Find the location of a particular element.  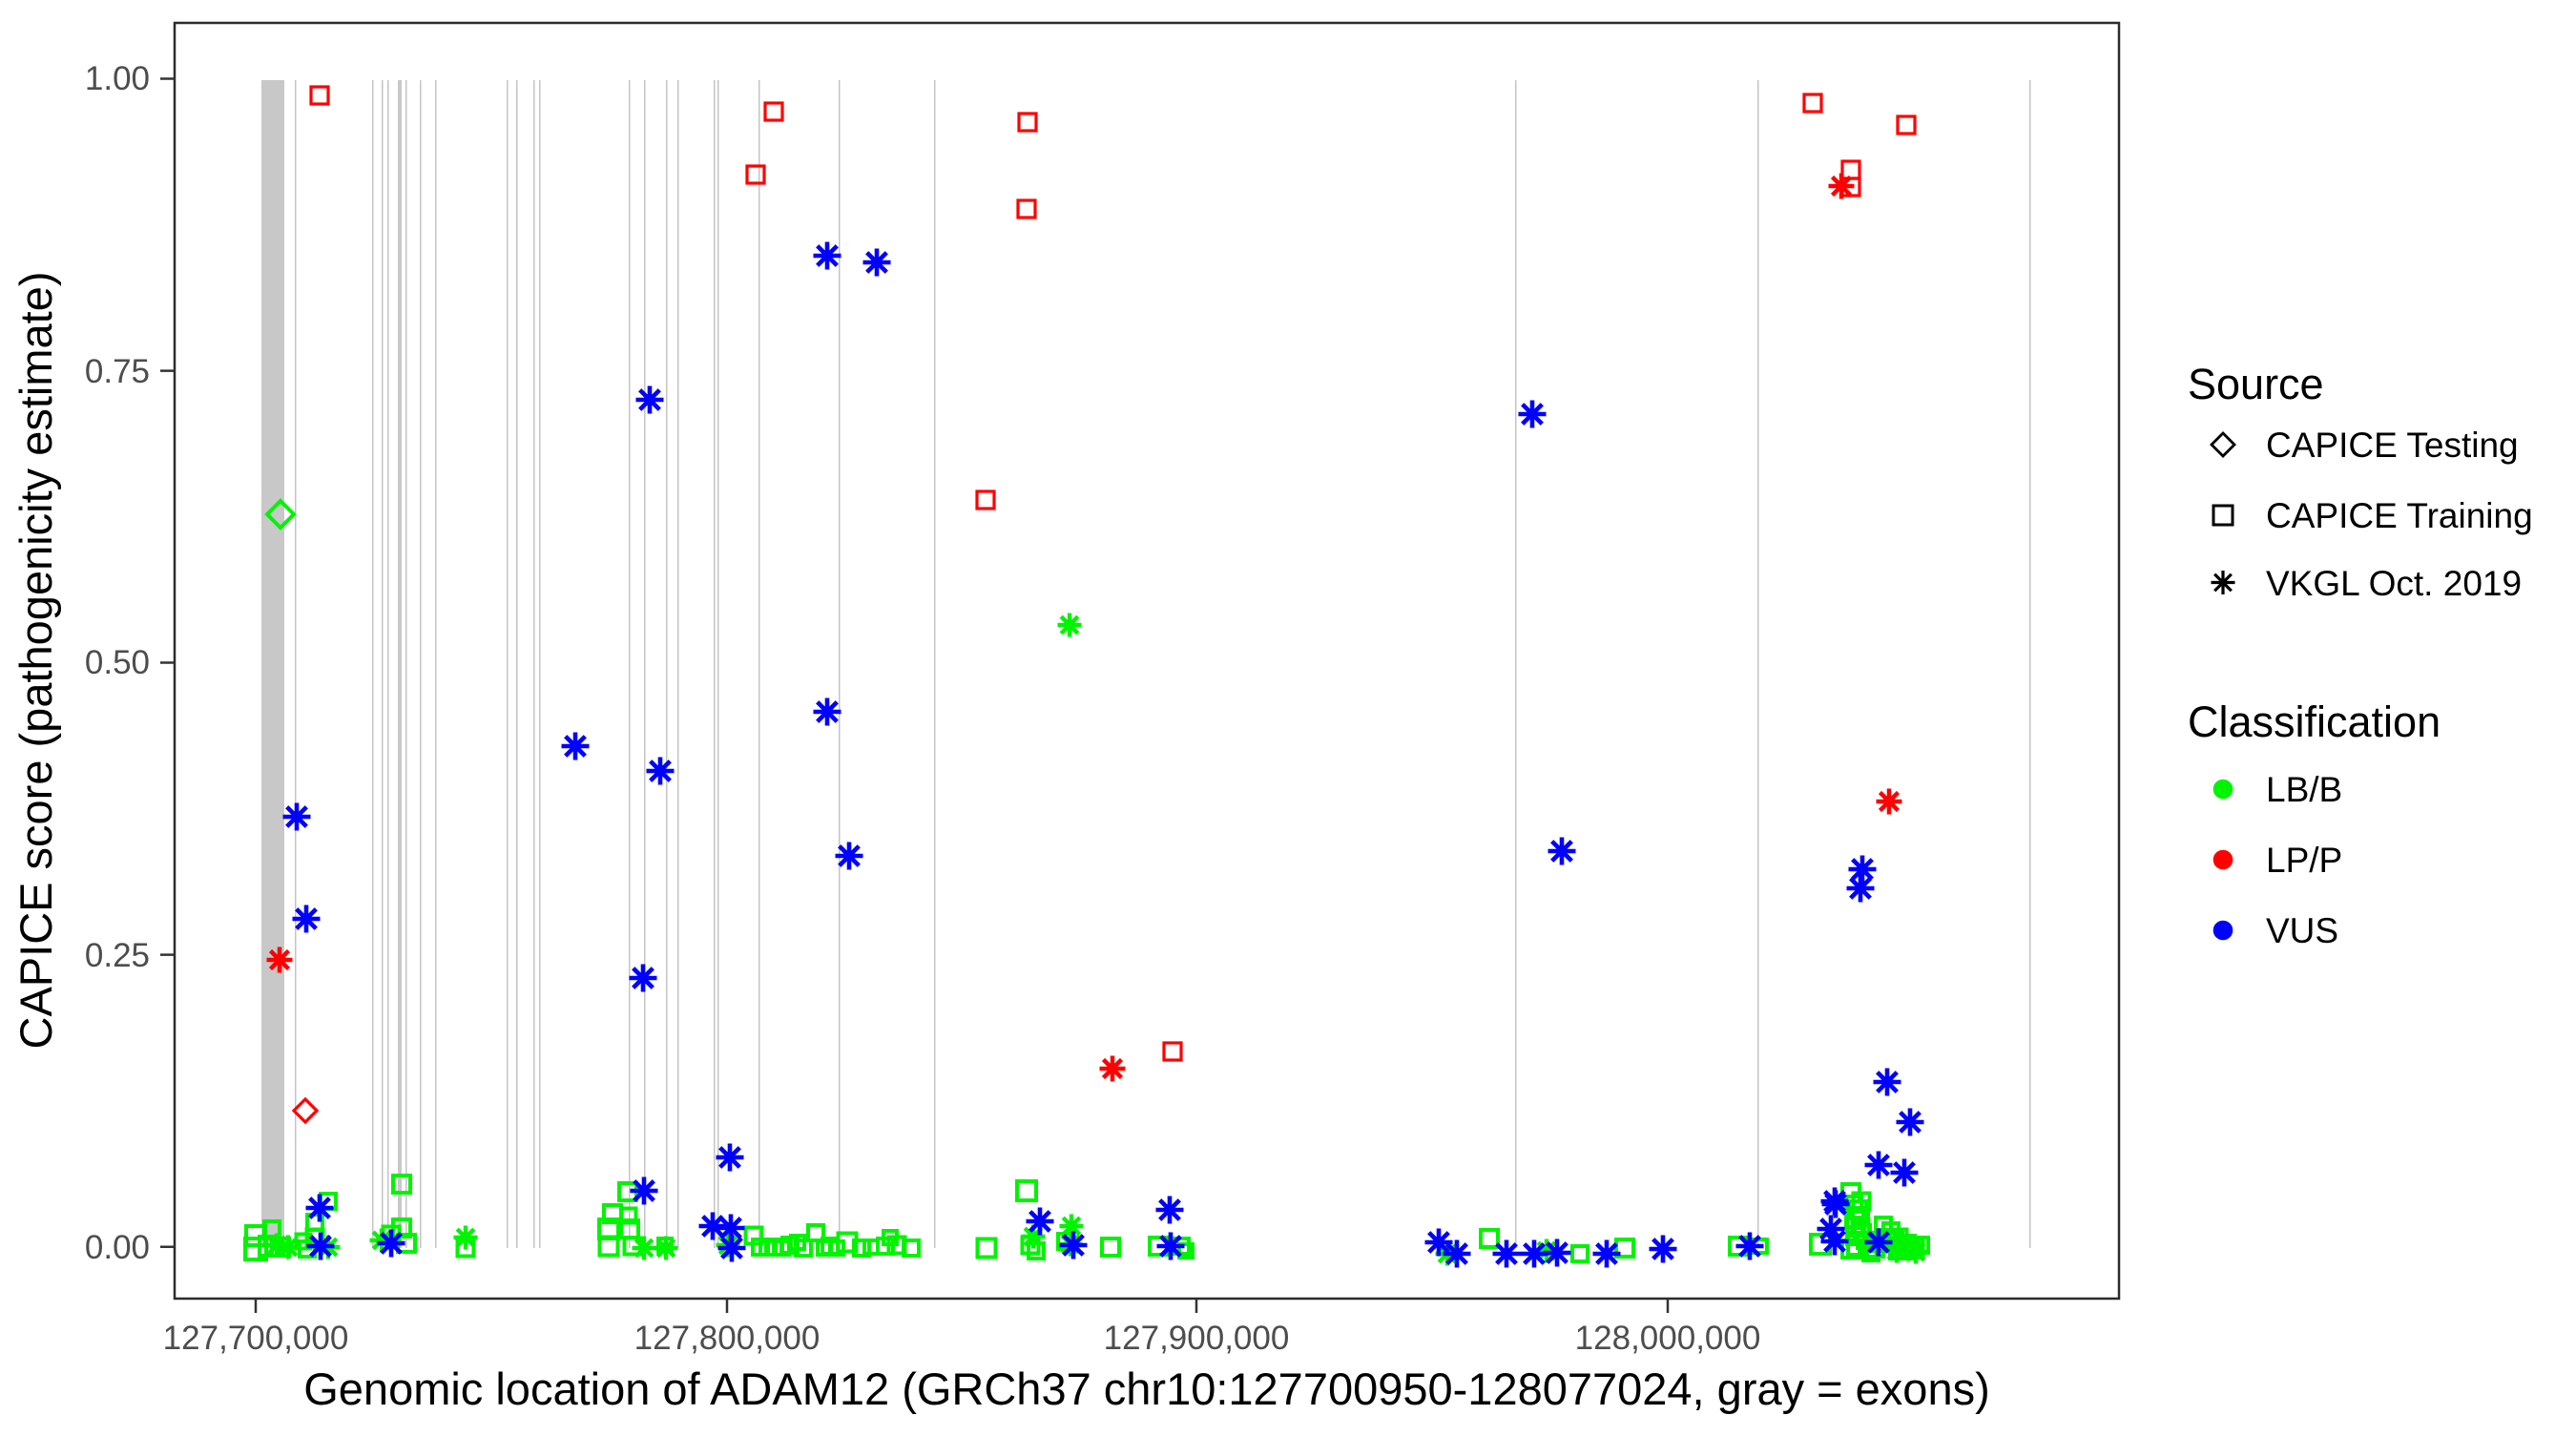

svg-text: 128,000,000 is located at coordinates (1668, 1338).